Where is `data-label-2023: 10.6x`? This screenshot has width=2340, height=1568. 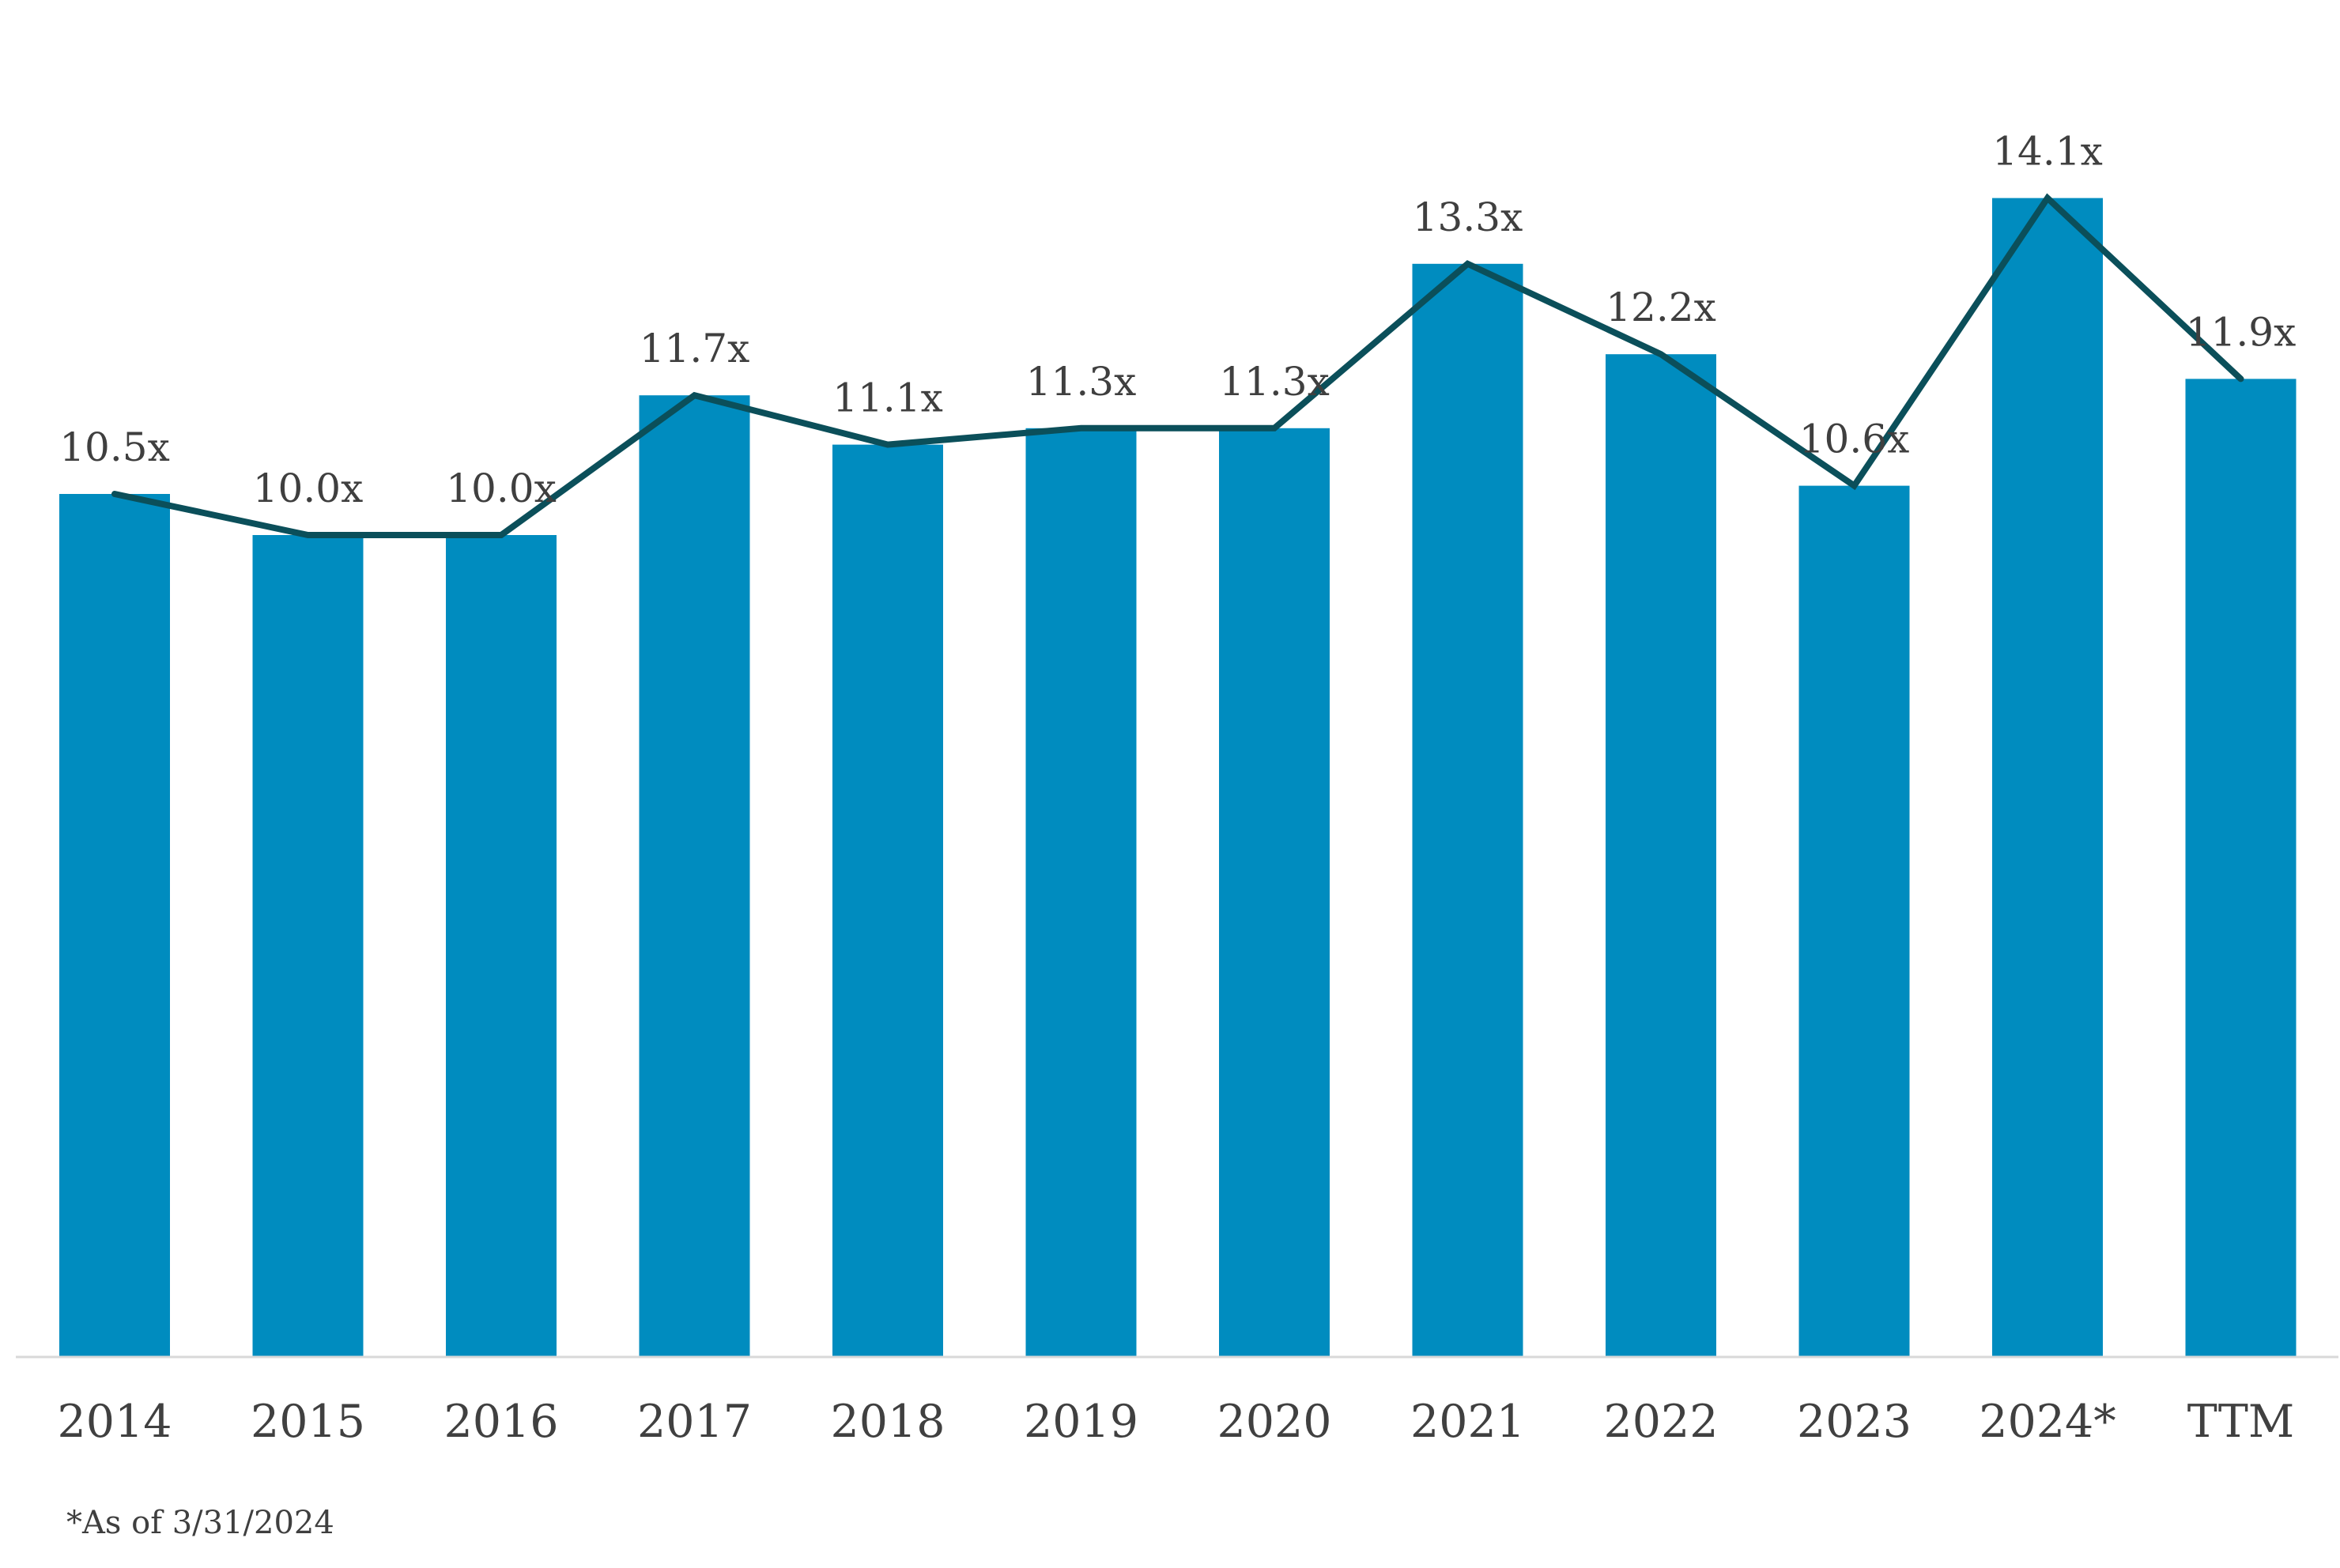
data-label-2023: 10.6x is located at coordinates (1854, 439).